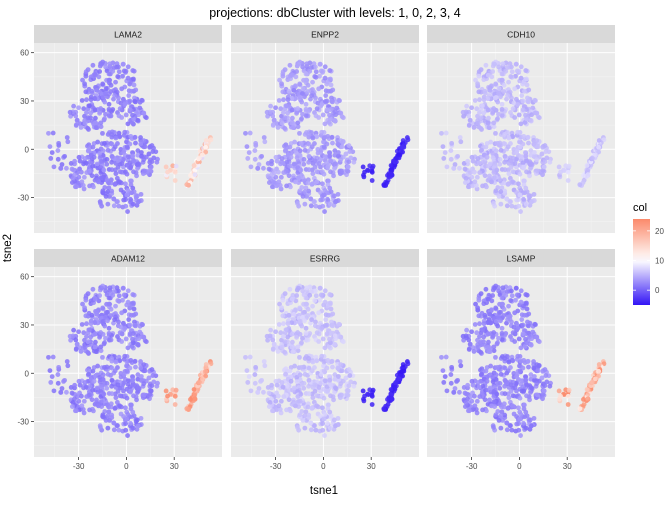  I want to click on facet-strip, so click(521, 258).